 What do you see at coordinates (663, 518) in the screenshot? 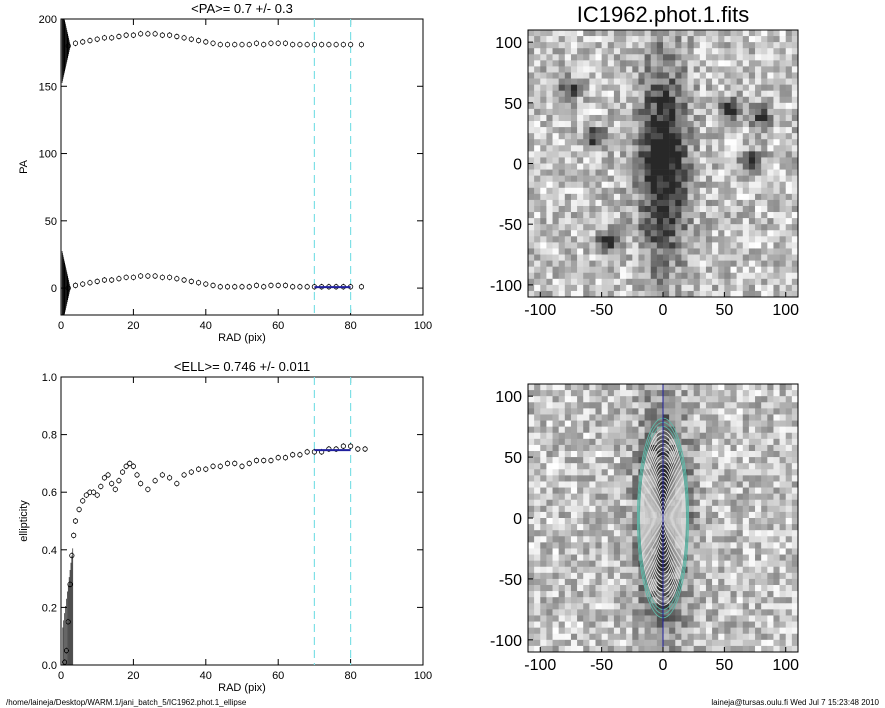
I see `isophote-contours` at bounding box center [663, 518].